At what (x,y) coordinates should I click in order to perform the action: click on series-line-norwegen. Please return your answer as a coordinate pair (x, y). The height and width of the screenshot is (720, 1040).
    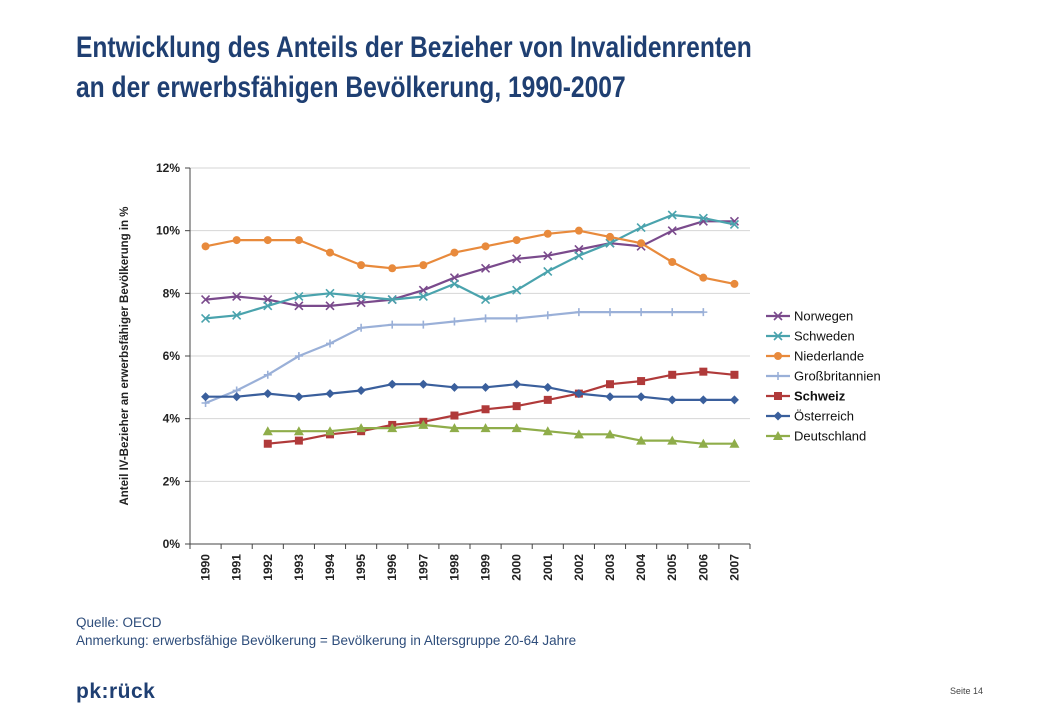
    Looking at the image, I should click on (470, 263).